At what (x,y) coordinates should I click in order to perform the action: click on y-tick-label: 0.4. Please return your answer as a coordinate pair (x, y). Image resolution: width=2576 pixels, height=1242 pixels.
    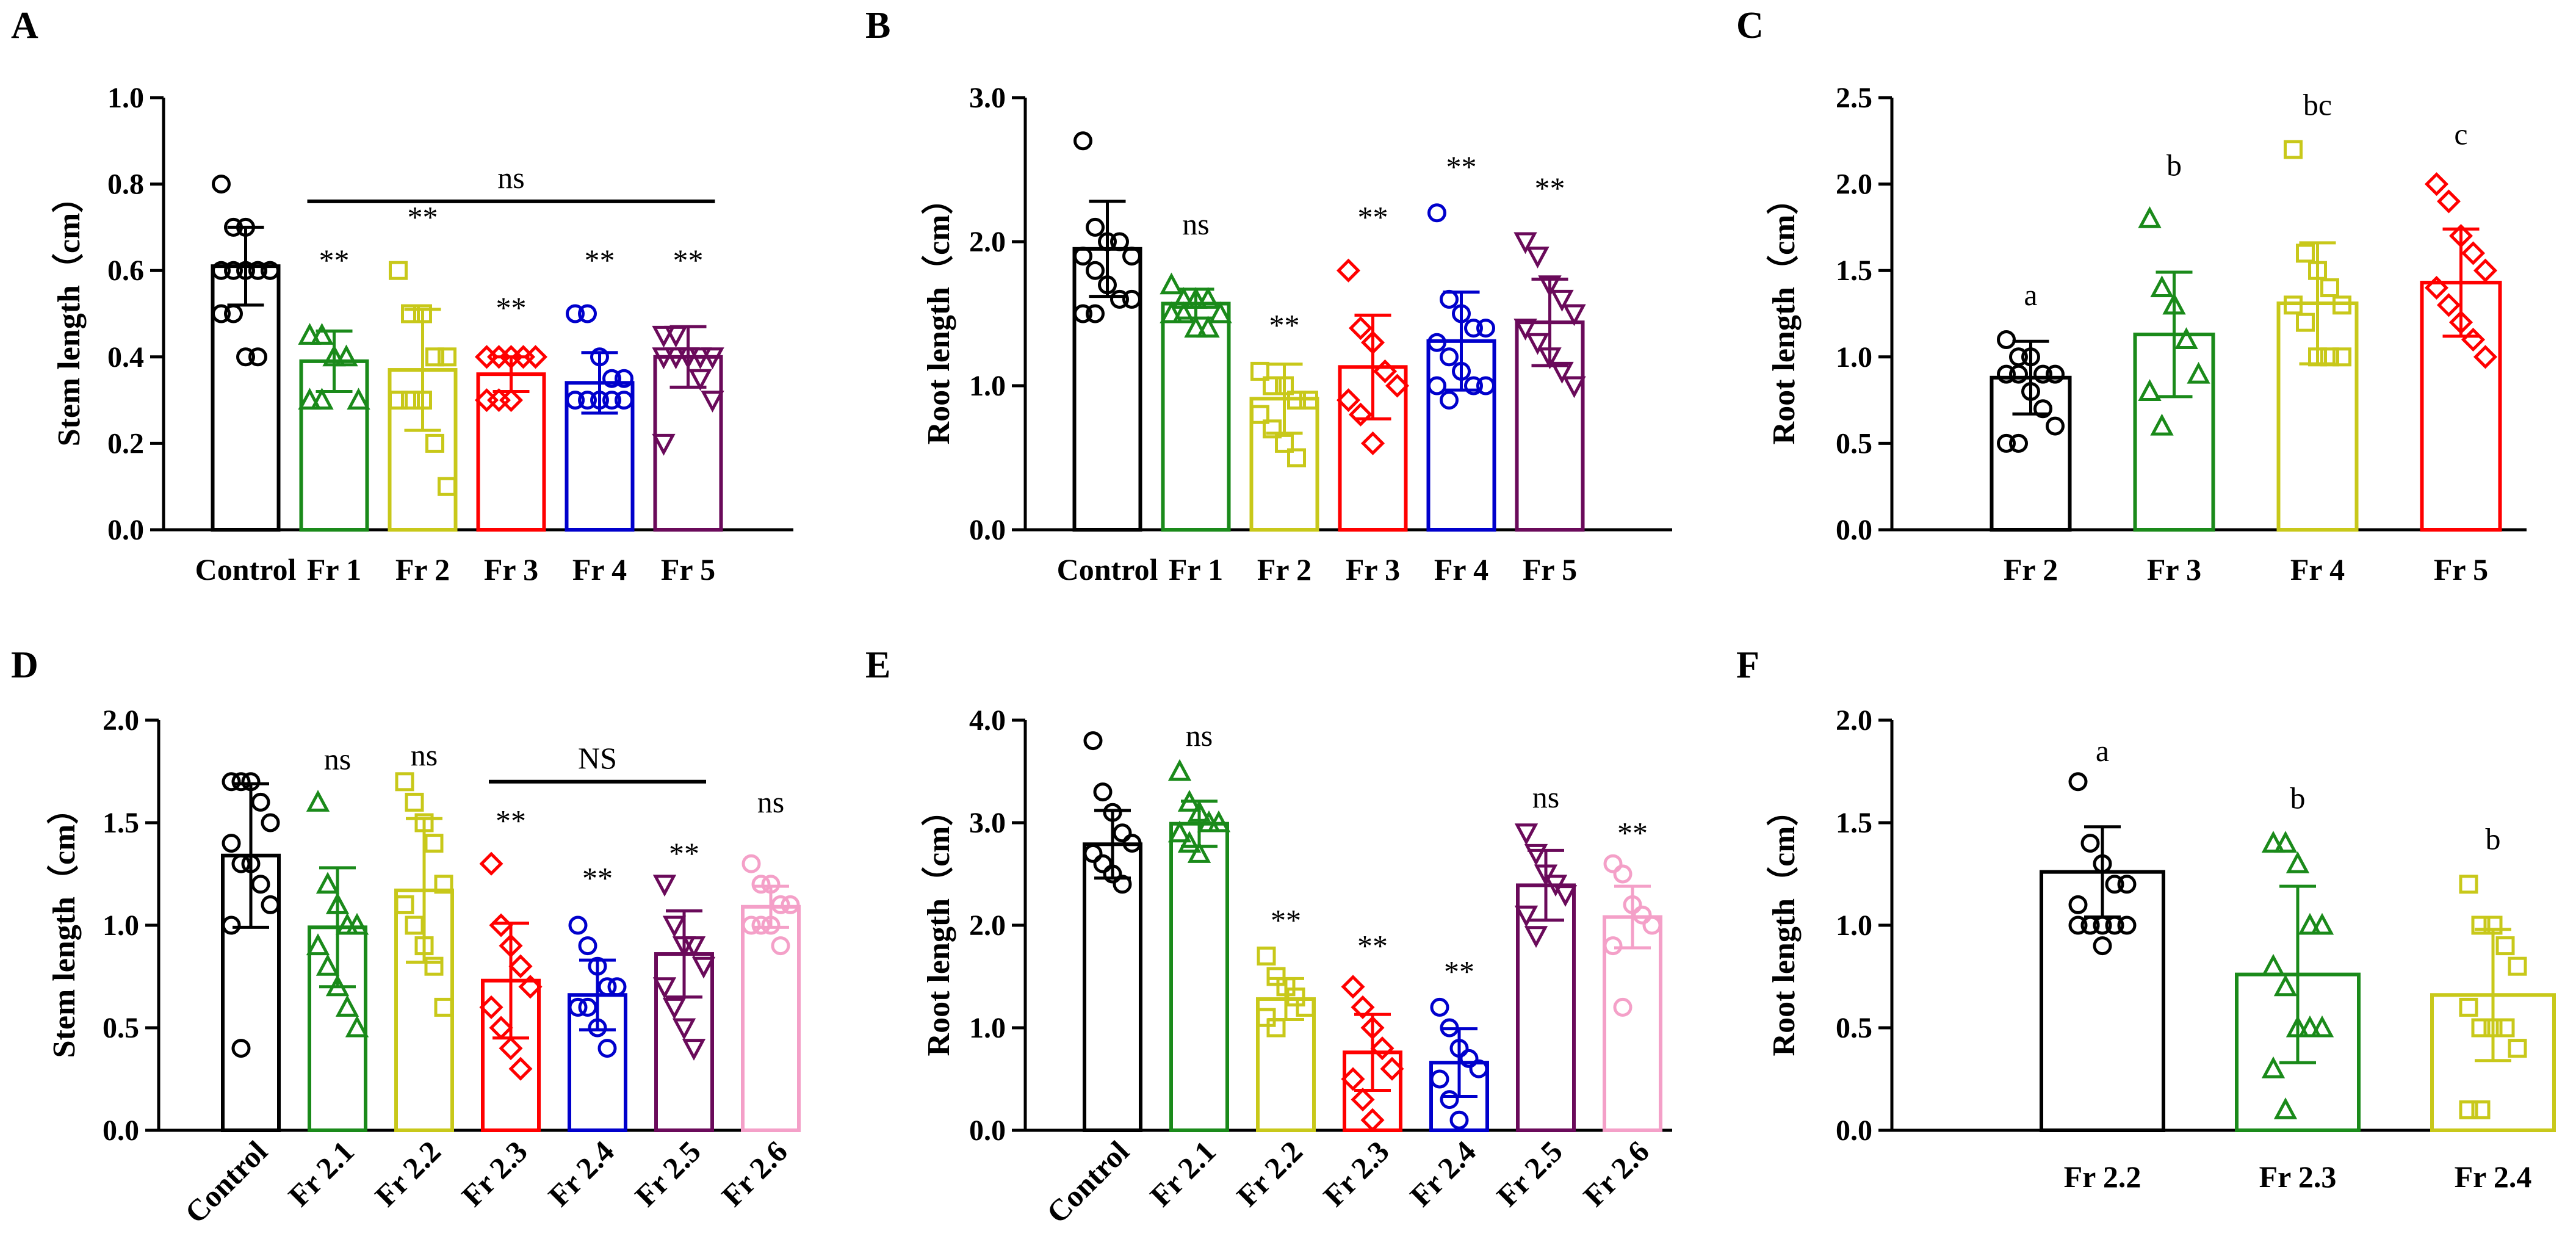
    Looking at the image, I should click on (125, 357).